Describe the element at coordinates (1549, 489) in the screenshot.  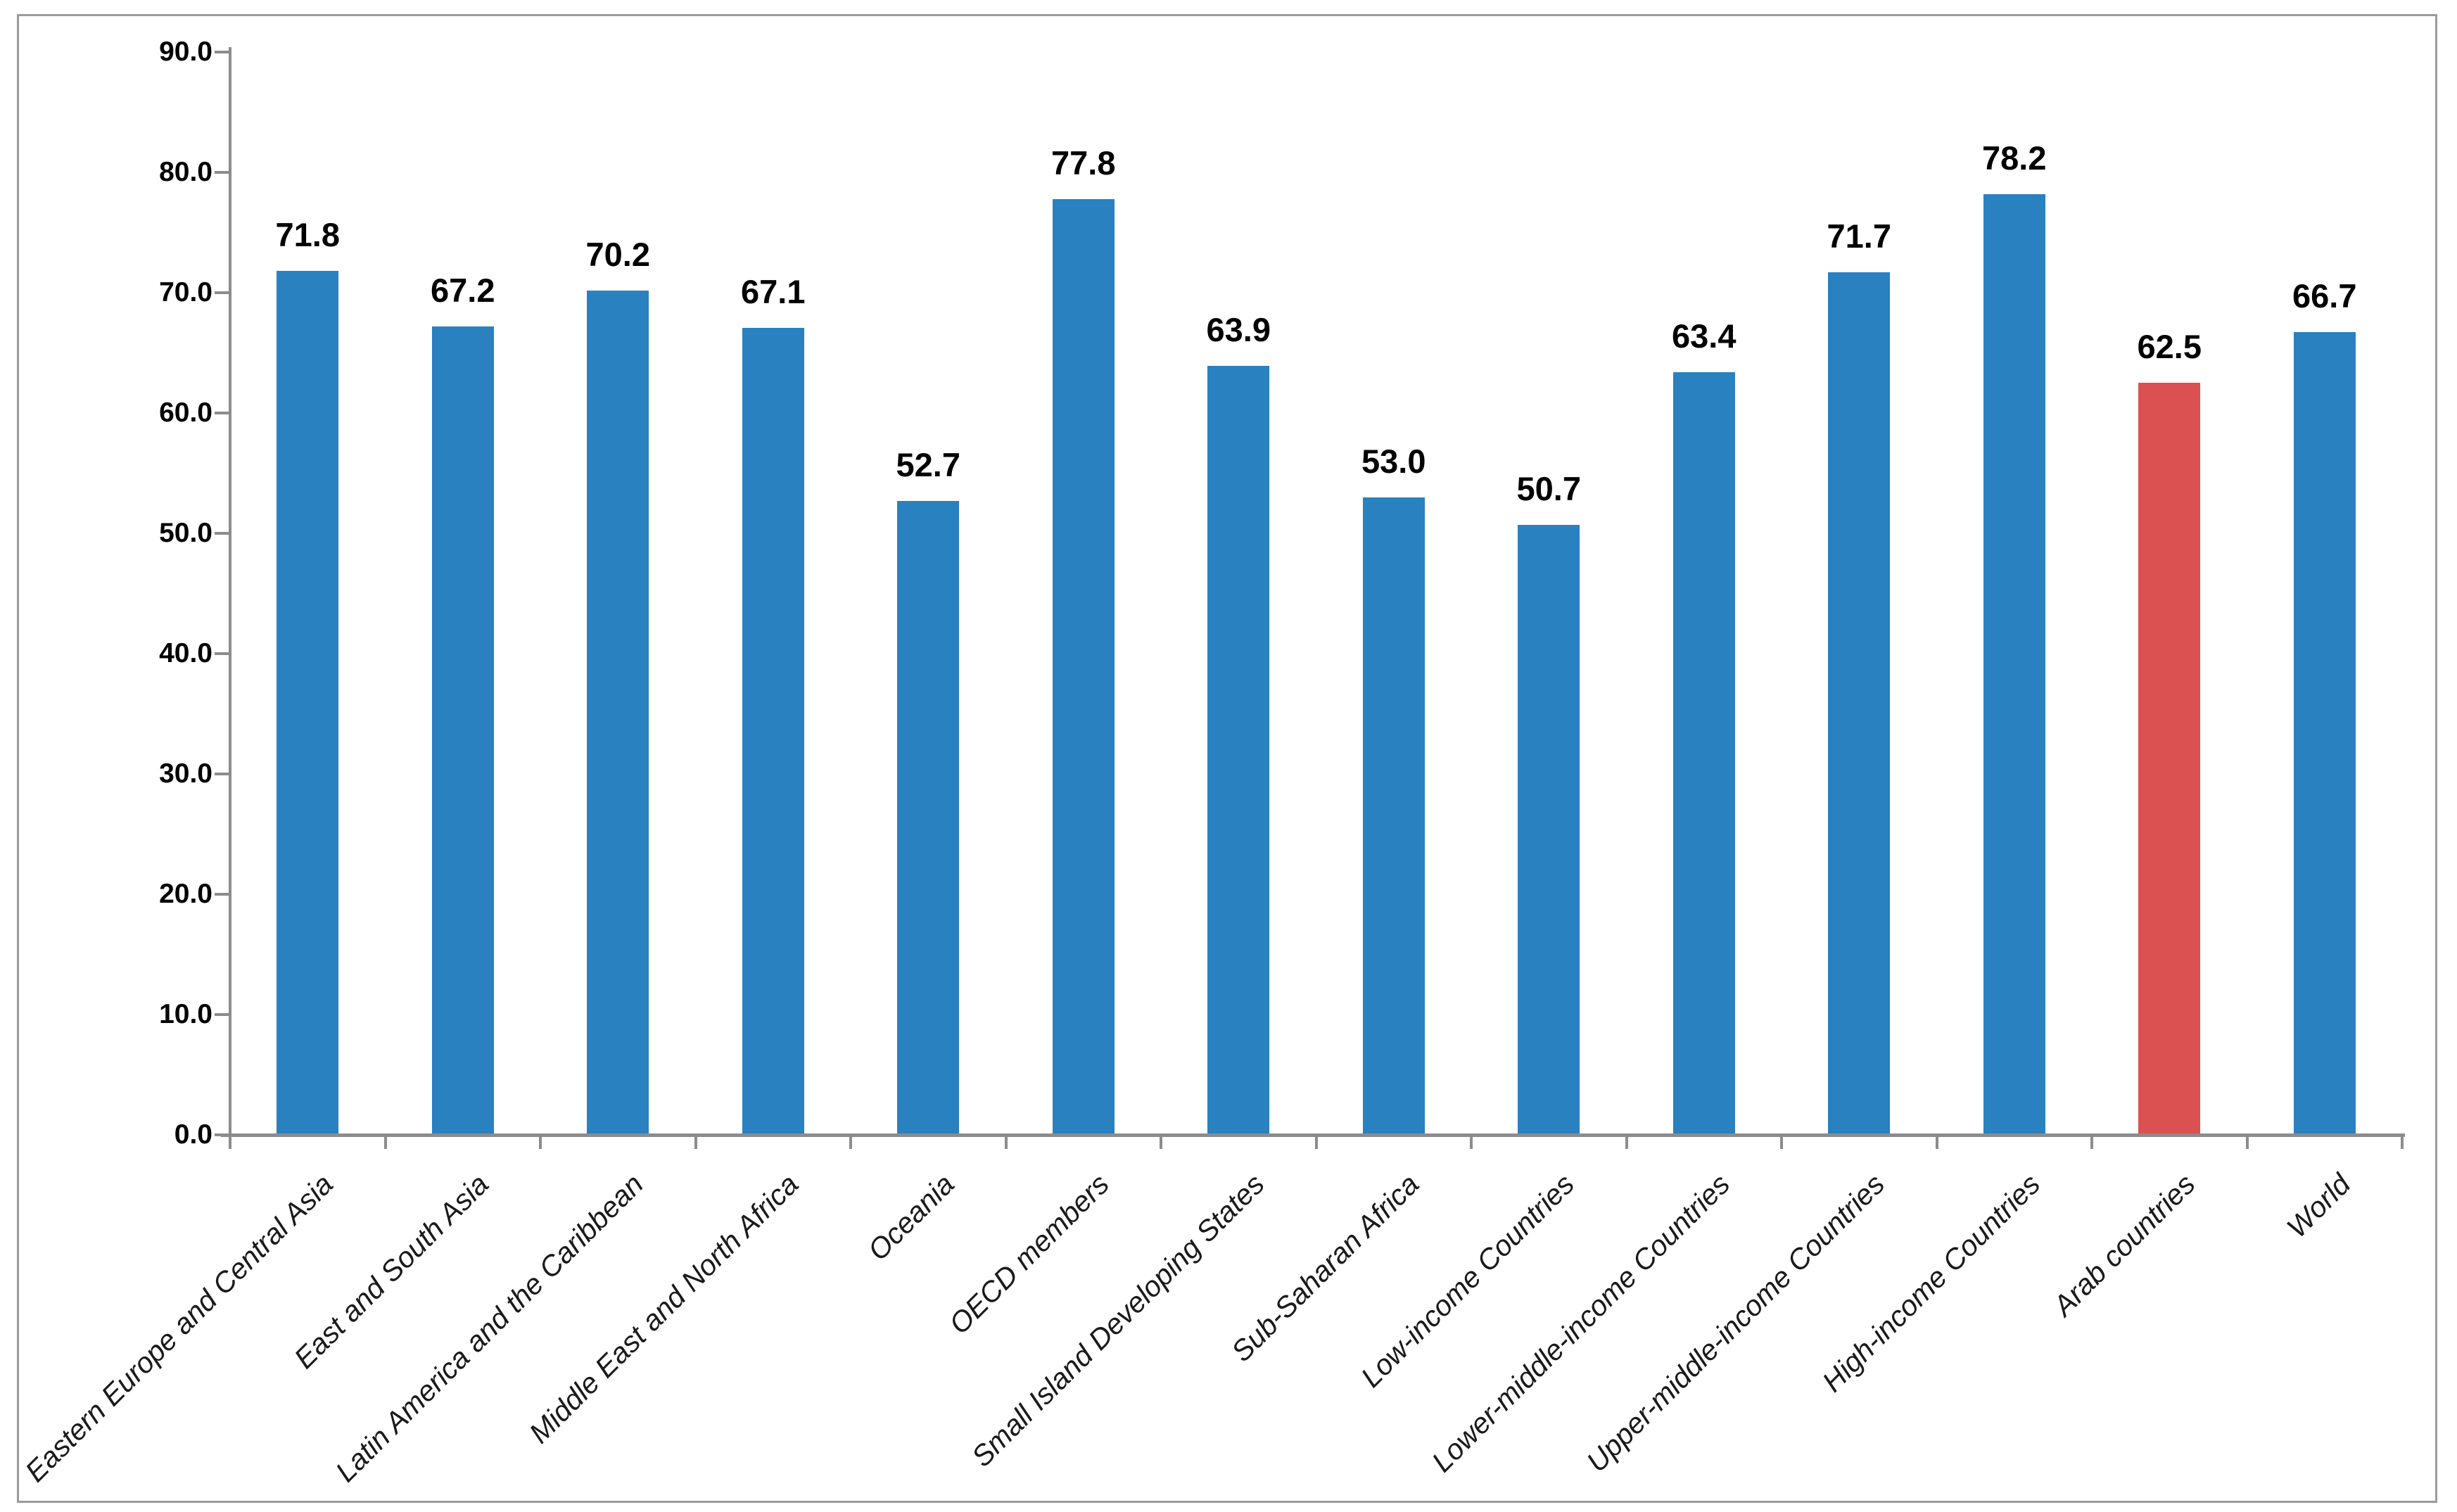
I see `bar-value-label: 50.7` at that location.